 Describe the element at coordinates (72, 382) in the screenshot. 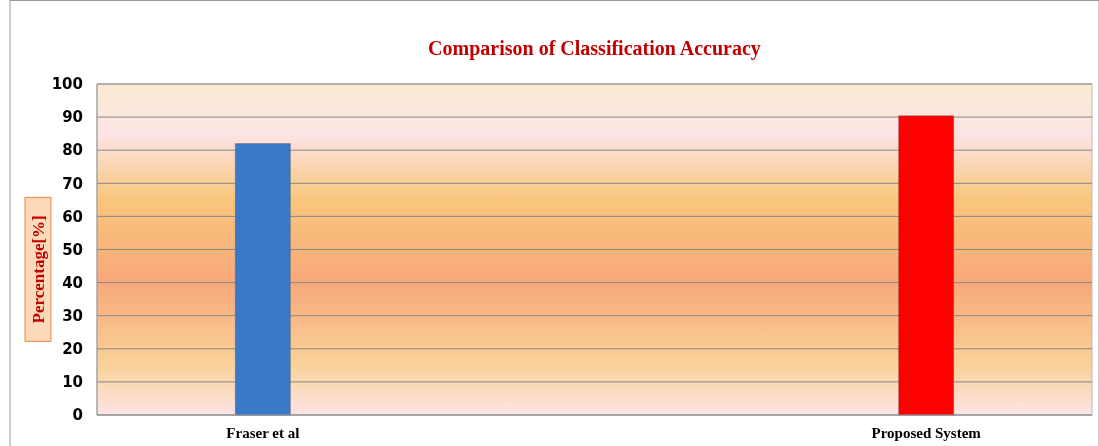

I see `y-tick-label: 10` at that location.